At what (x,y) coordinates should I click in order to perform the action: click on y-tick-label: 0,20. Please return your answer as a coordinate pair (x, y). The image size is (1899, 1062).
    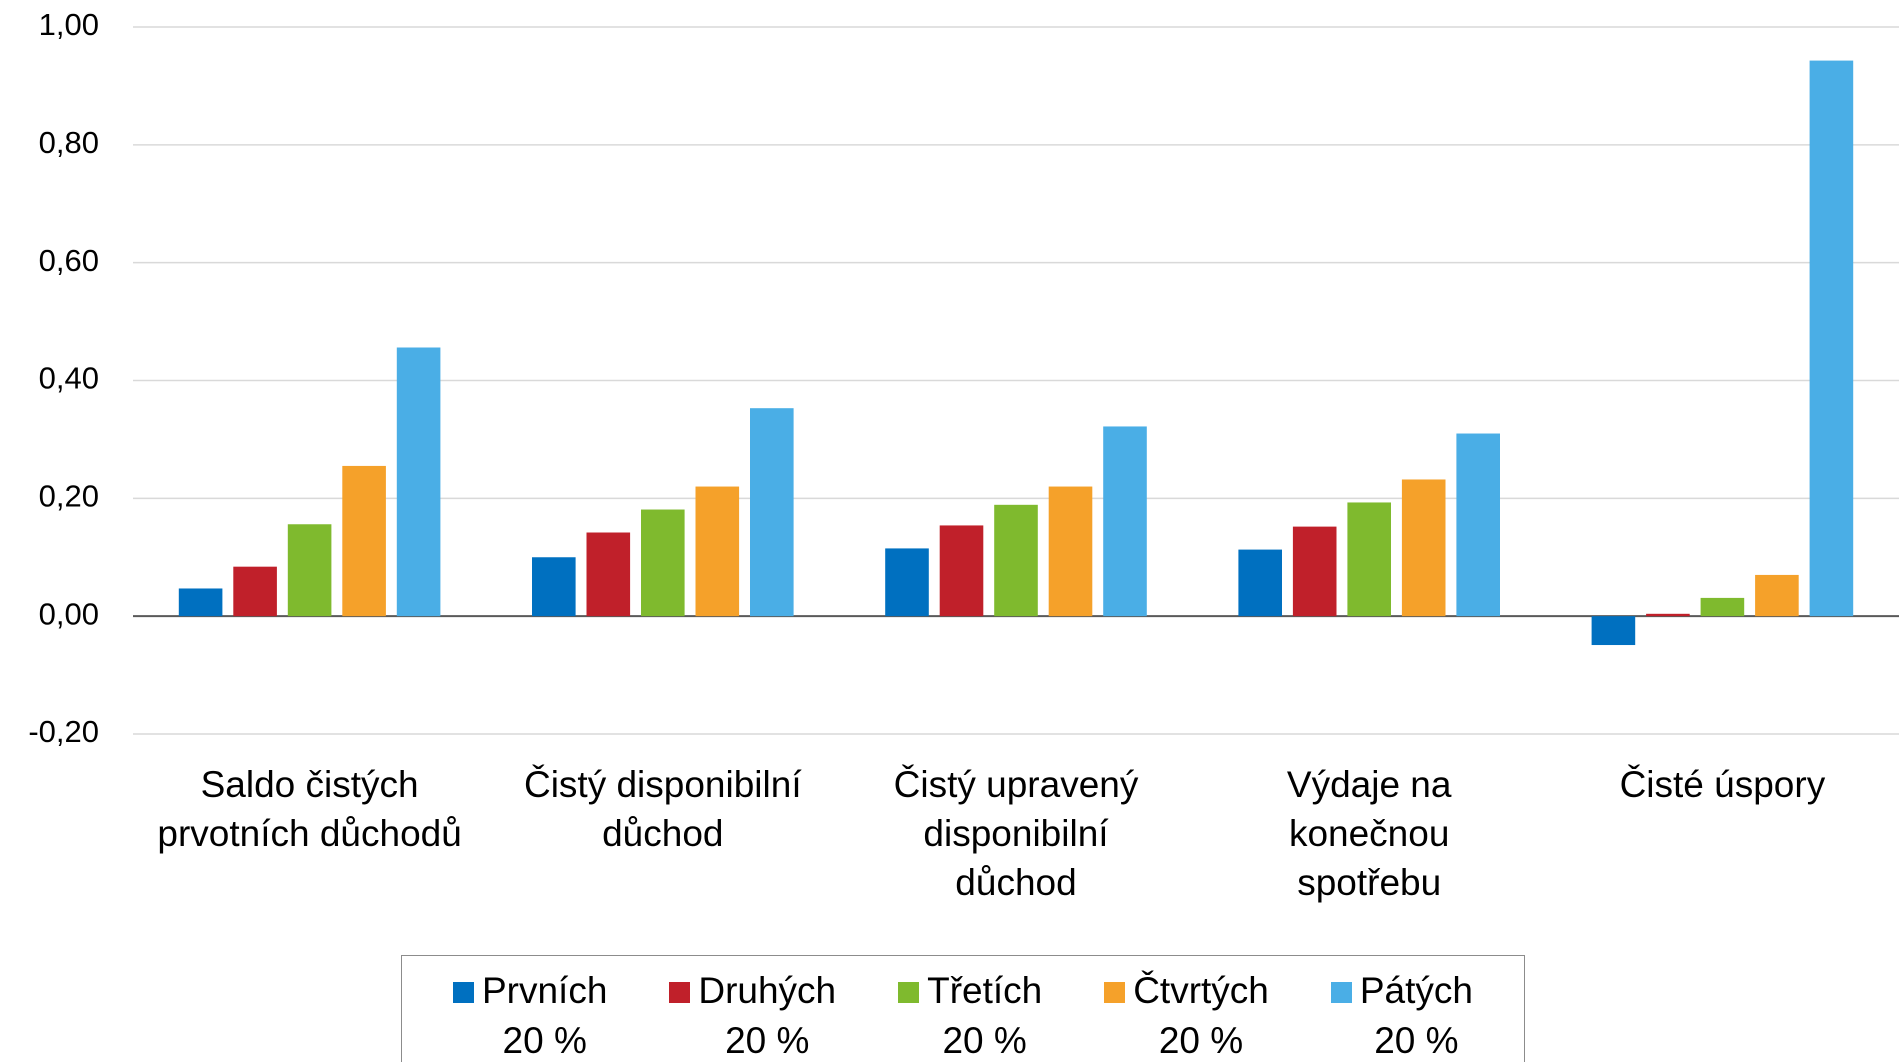
    Looking at the image, I should click on (69, 496).